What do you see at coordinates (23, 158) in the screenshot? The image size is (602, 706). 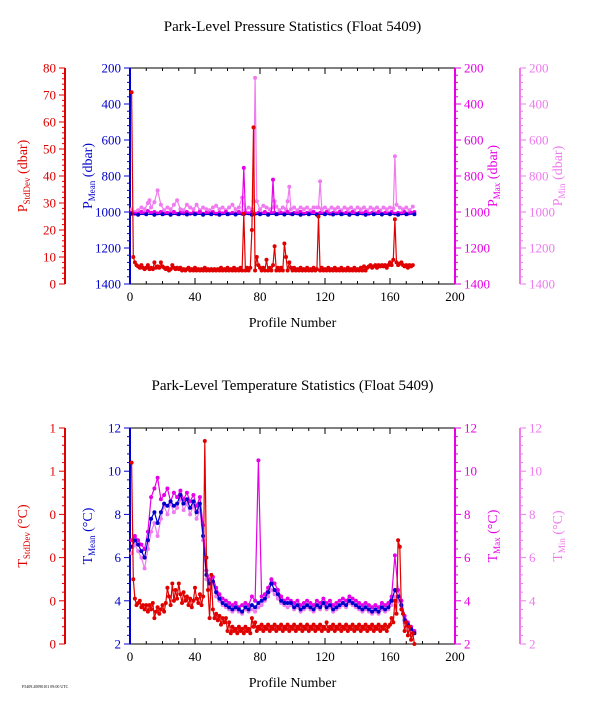 I see `y-axis-label-unit: (dbar)` at bounding box center [23, 158].